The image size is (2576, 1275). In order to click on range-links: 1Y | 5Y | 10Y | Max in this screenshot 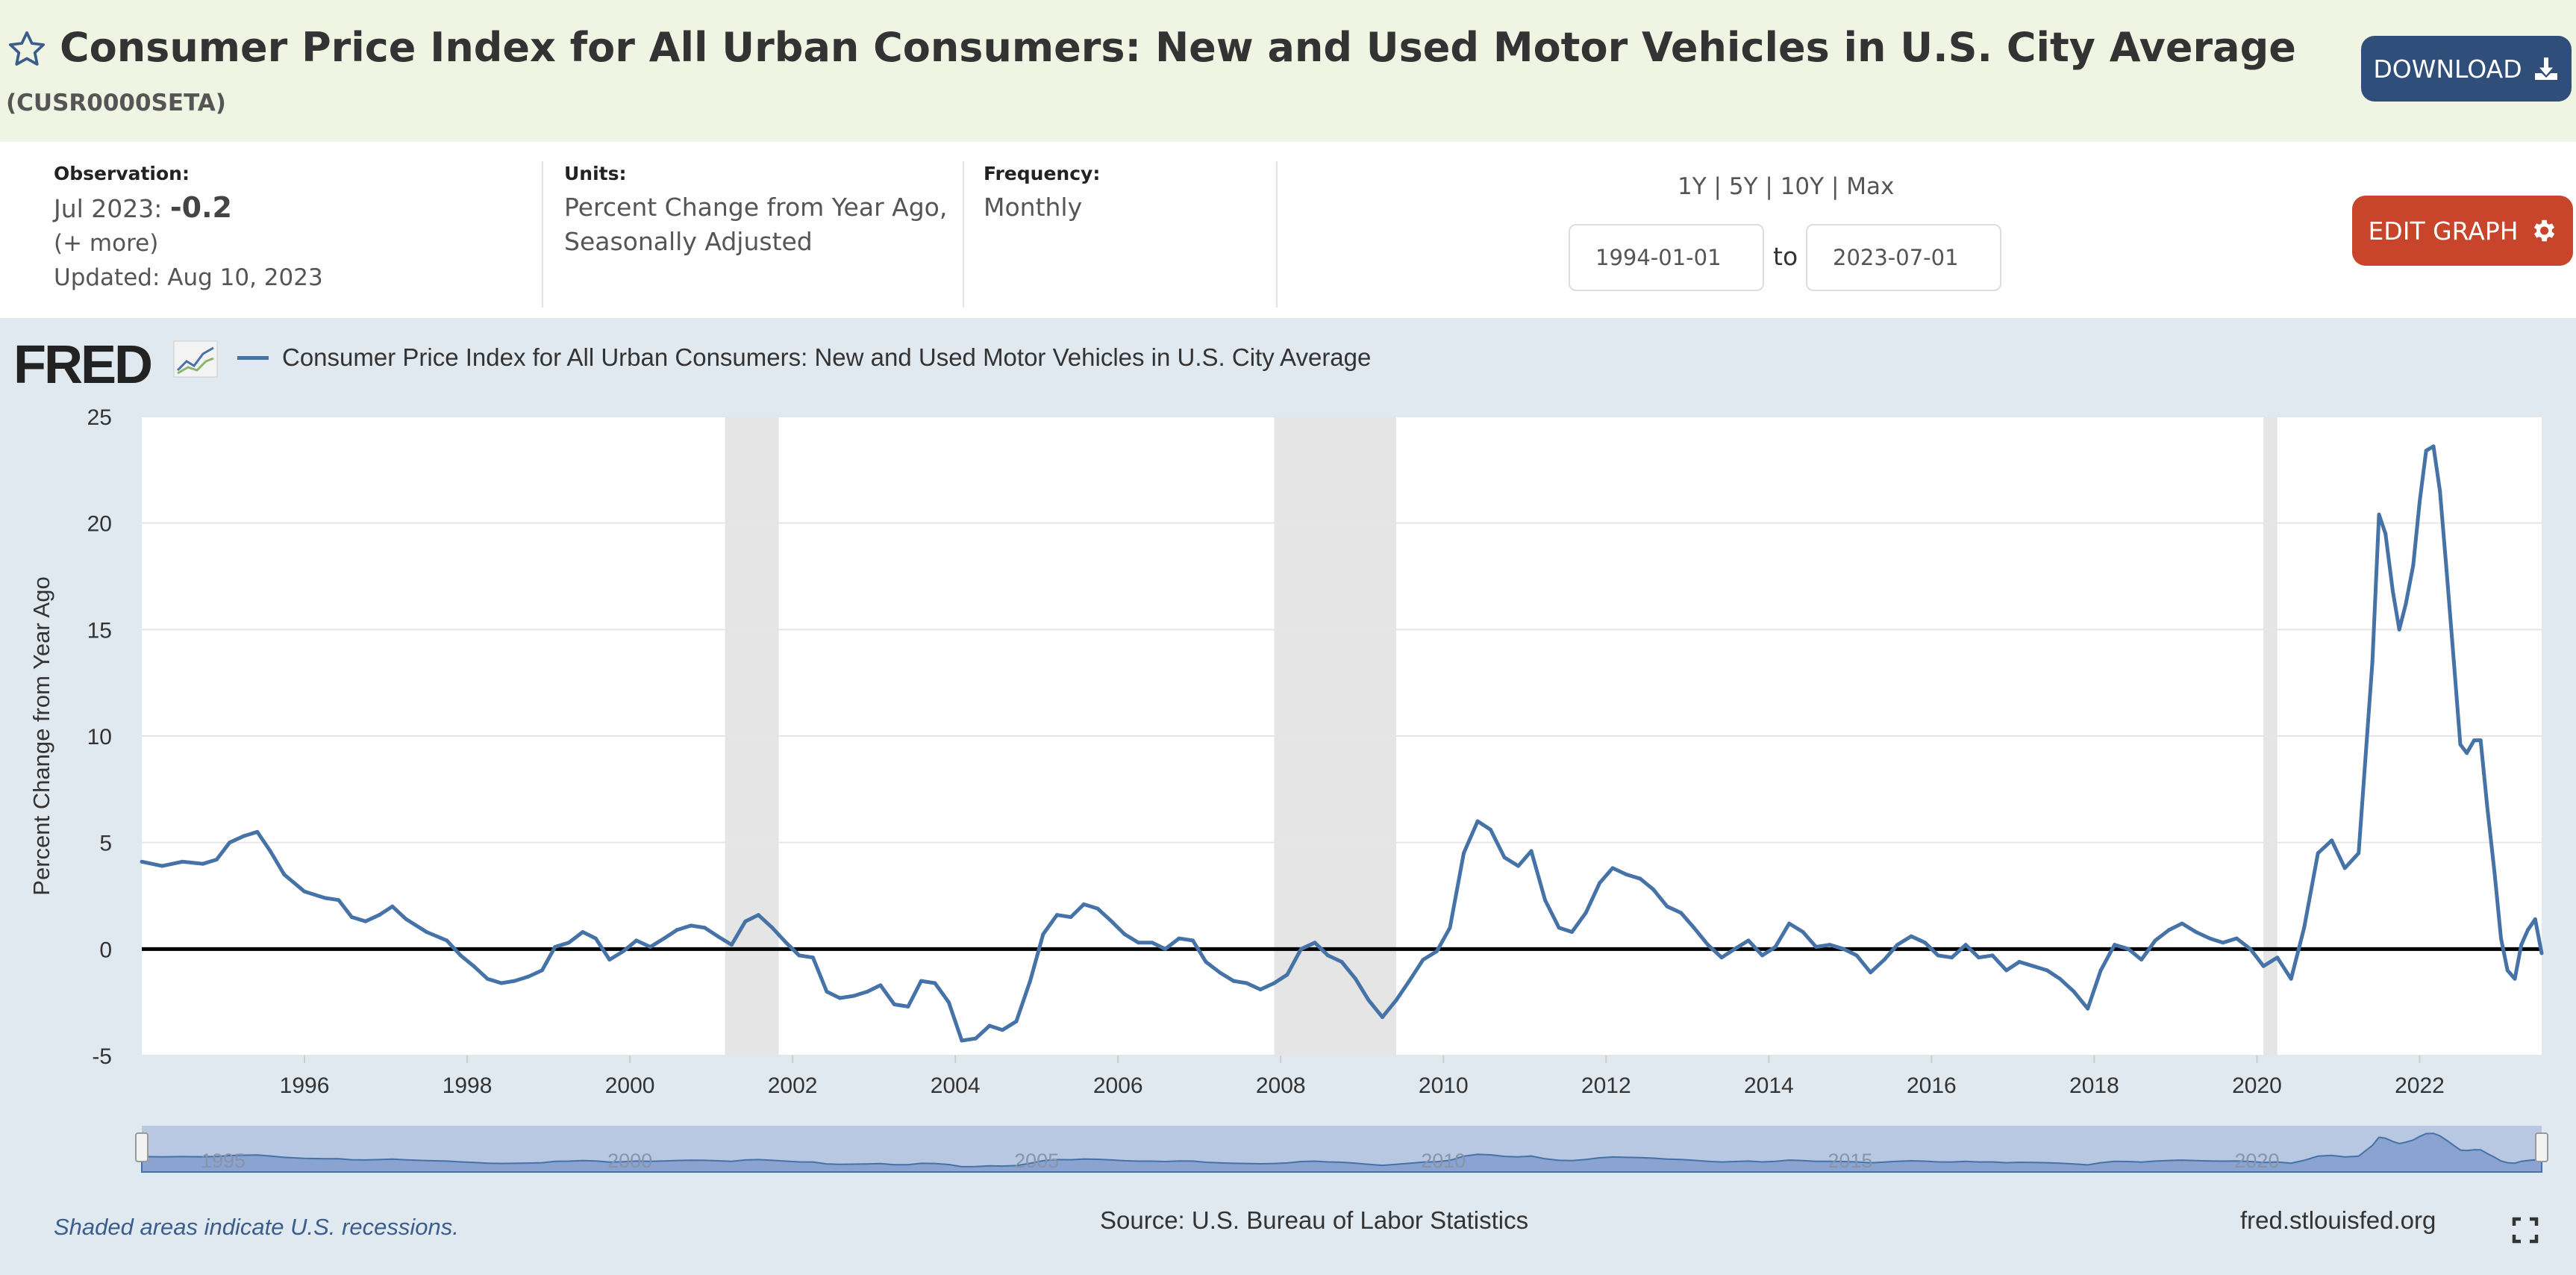, I will do `click(1786, 186)`.